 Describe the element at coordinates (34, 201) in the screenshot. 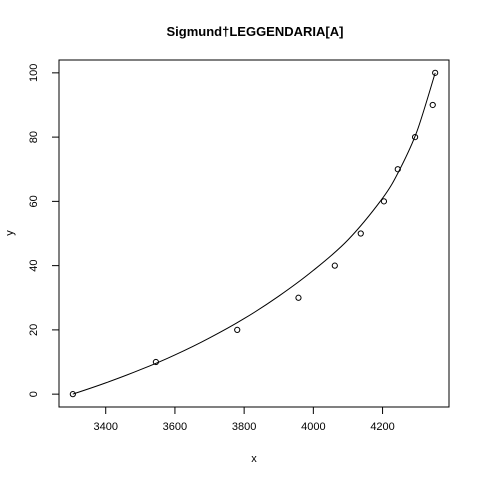

I see `y-tick-label: 60` at that location.